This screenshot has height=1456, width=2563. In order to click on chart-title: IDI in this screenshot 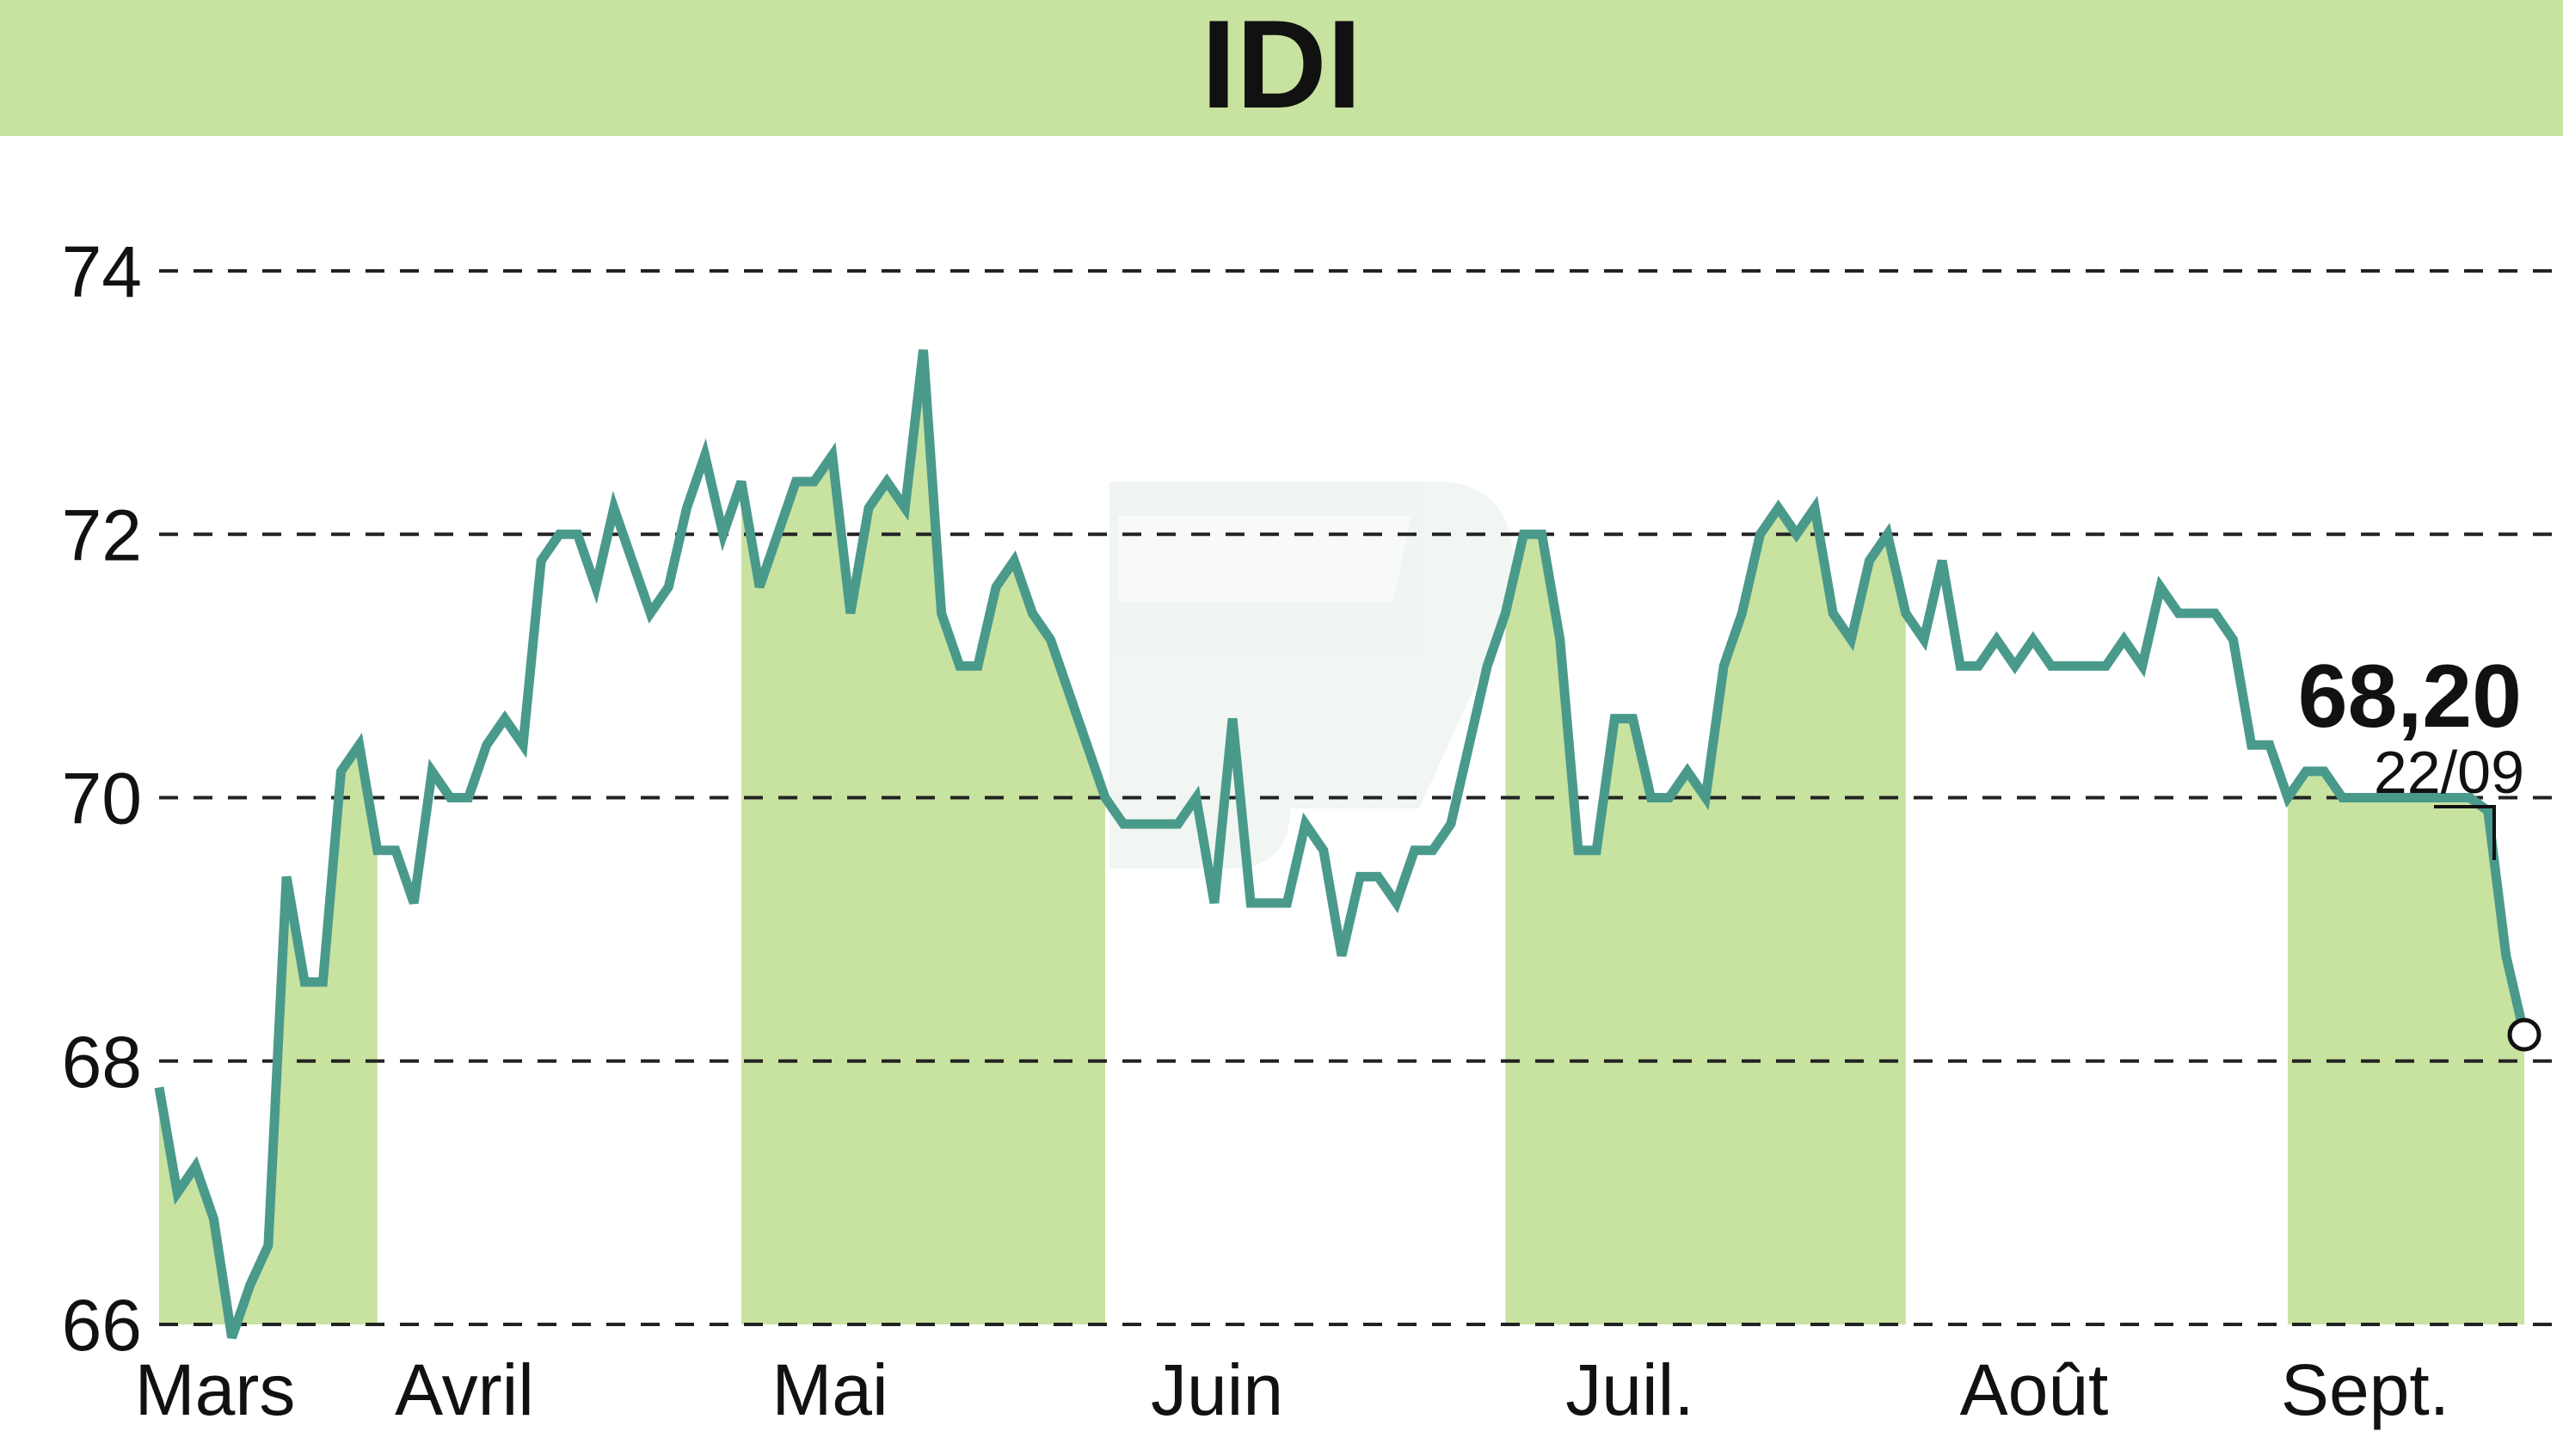, I will do `click(1282, 67)`.